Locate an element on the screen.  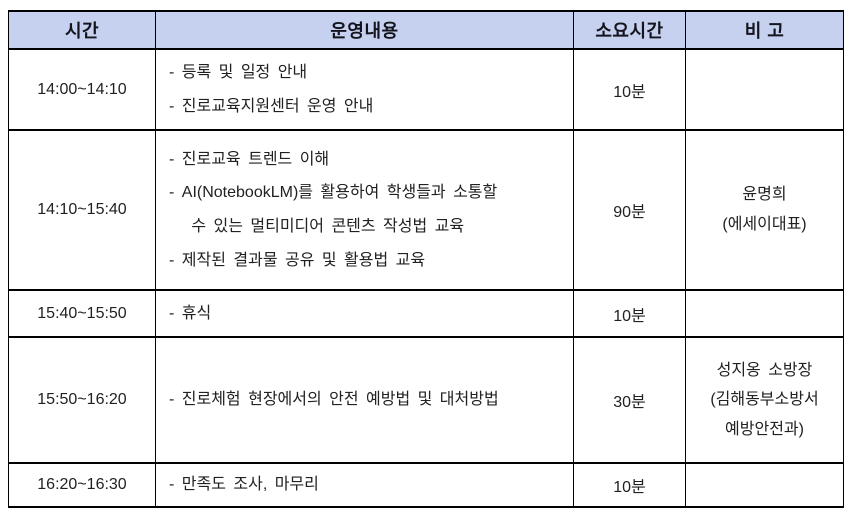
time-cell: 15:40~15:50 is located at coordinates (82, 313).